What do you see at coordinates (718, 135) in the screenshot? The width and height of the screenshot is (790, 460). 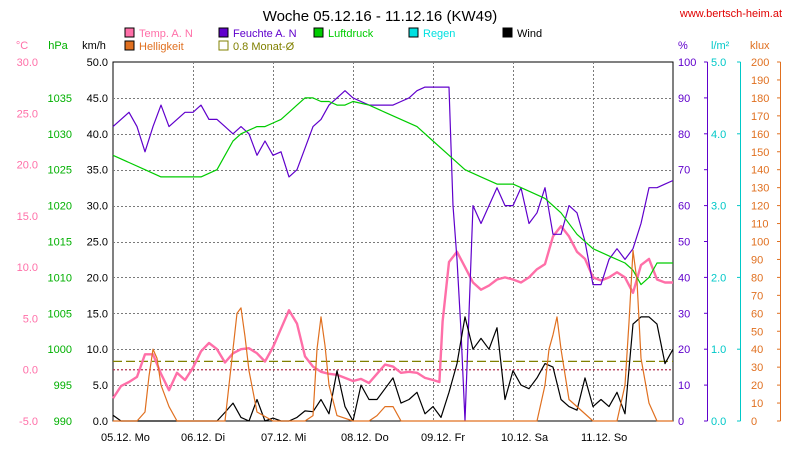 I see `tick-label-rain: 4.0` at bounding box center [718, 135].